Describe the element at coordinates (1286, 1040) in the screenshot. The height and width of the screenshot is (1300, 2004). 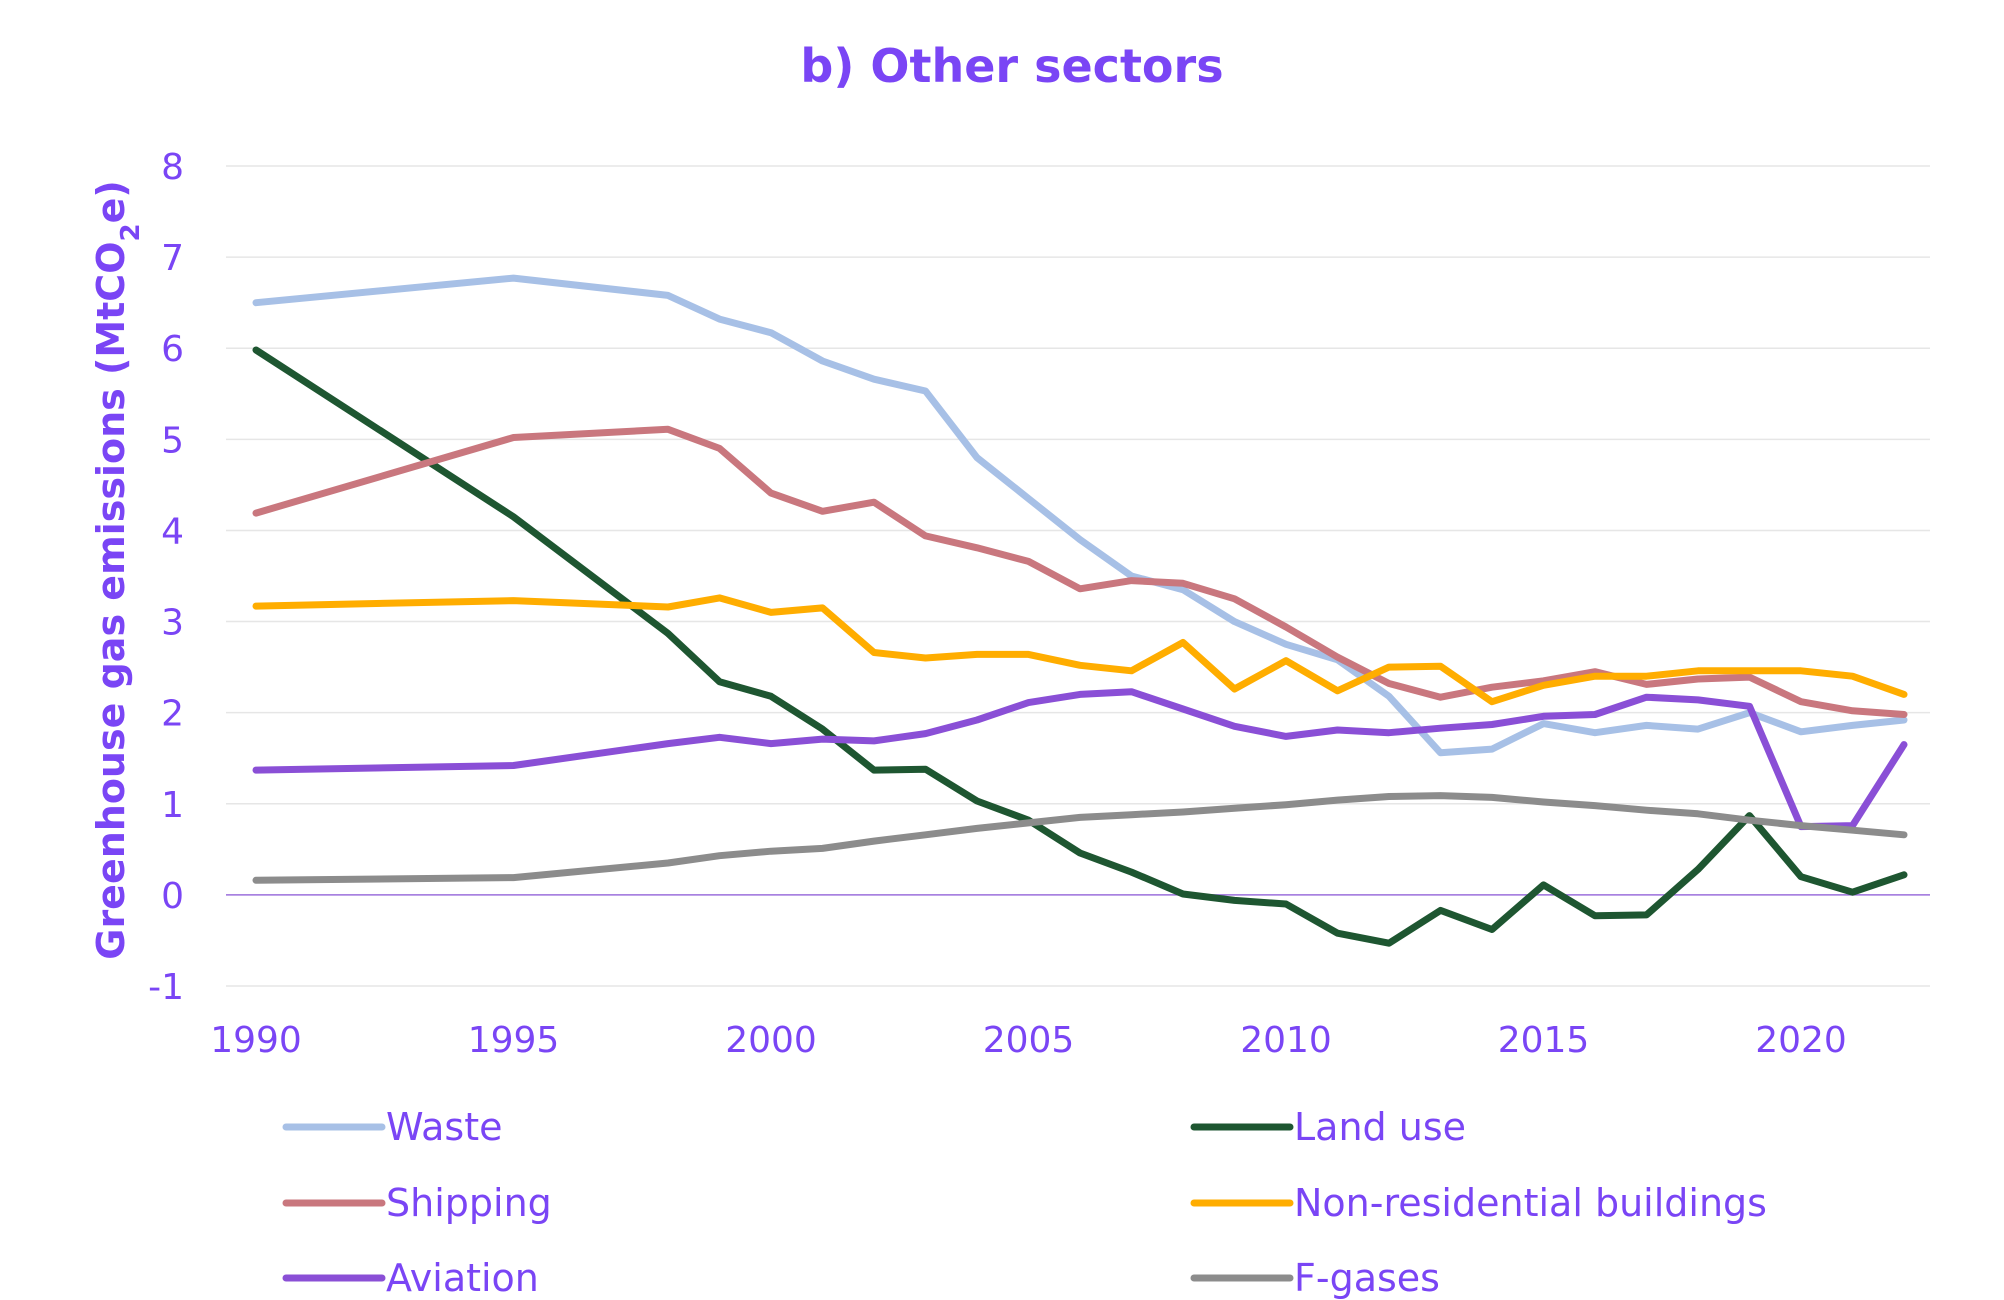
I see `x-tick-label: 2010` at that location.